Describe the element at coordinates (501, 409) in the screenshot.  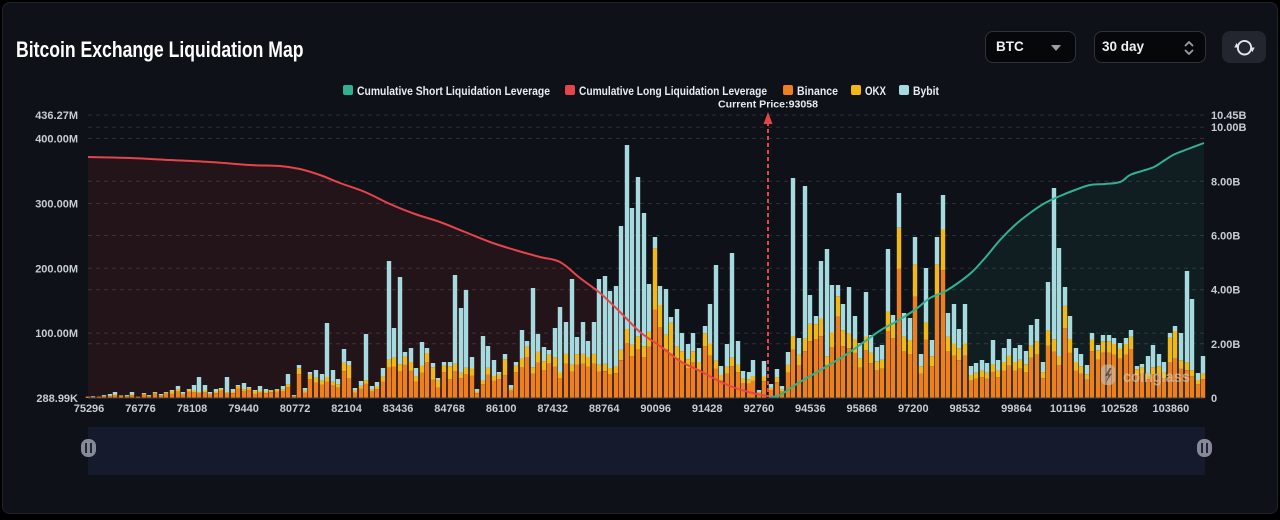
I see `svg-text: 86100` at that location.